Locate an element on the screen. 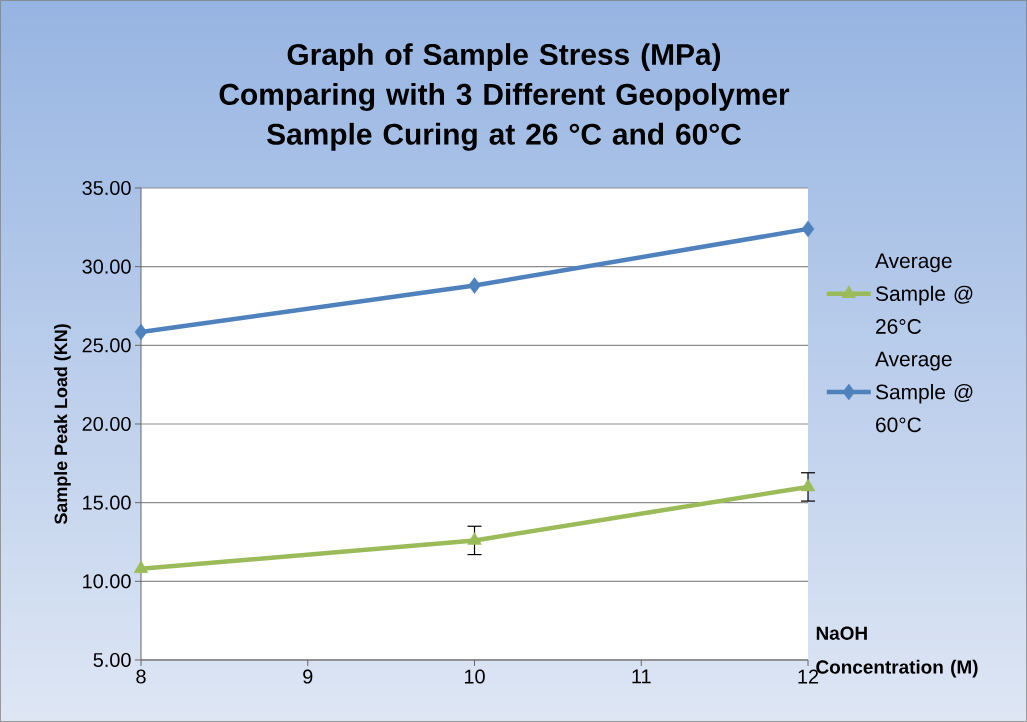 This screenshot has width=1027, height=722. x-tick-label: 10 is located at coordinates (474, 676).